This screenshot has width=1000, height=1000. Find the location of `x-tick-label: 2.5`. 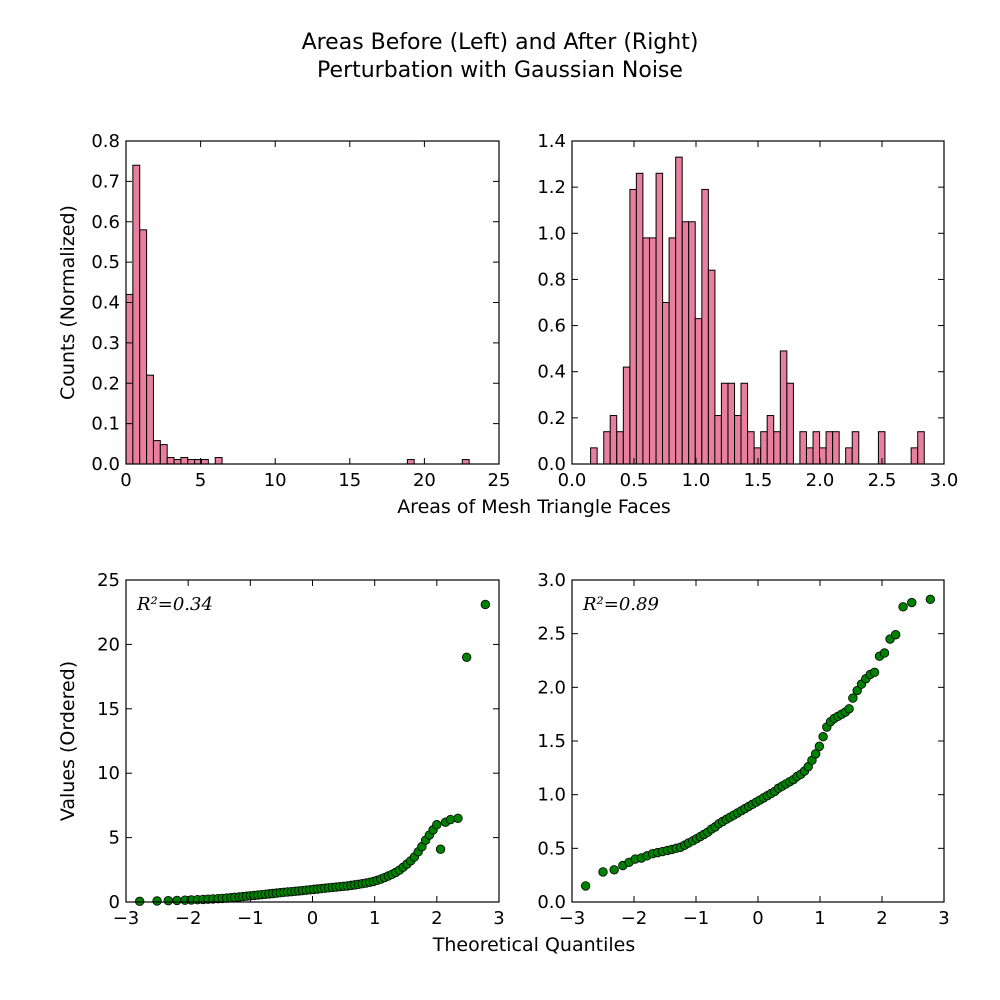

x-tick-label: 2.5 is located at coordinates (882, 480).